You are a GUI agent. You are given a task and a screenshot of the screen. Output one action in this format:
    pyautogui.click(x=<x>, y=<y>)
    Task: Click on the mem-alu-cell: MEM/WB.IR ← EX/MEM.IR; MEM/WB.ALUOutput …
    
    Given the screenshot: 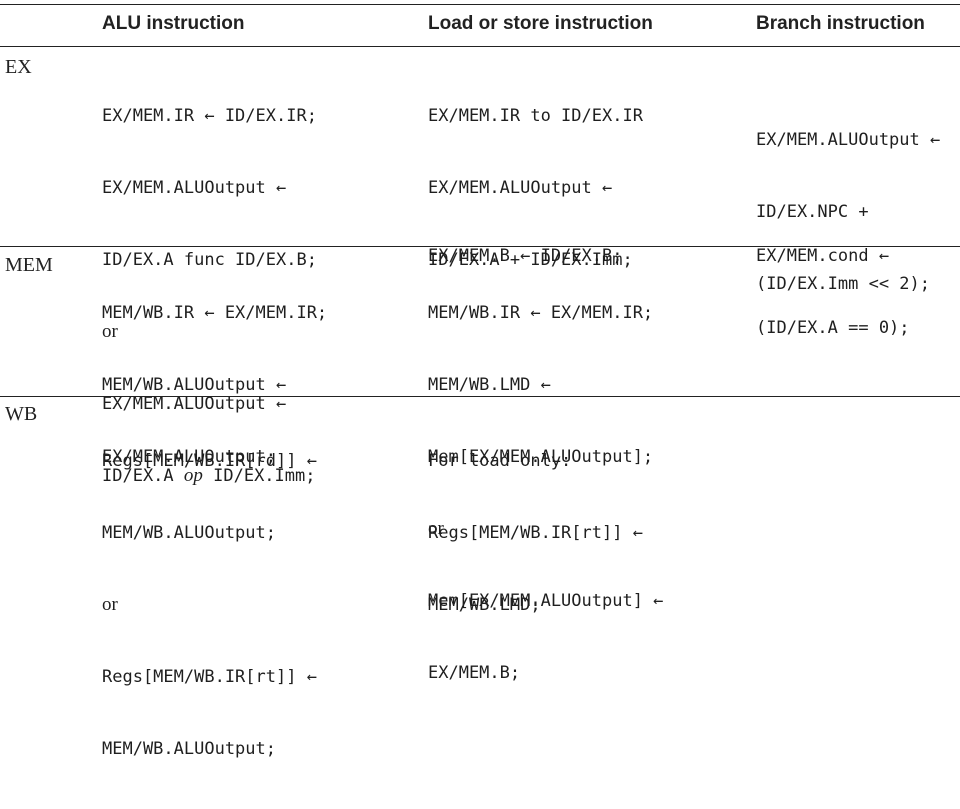 What is the action you would take?
    pyautogui.click(x=214, y=385)
    